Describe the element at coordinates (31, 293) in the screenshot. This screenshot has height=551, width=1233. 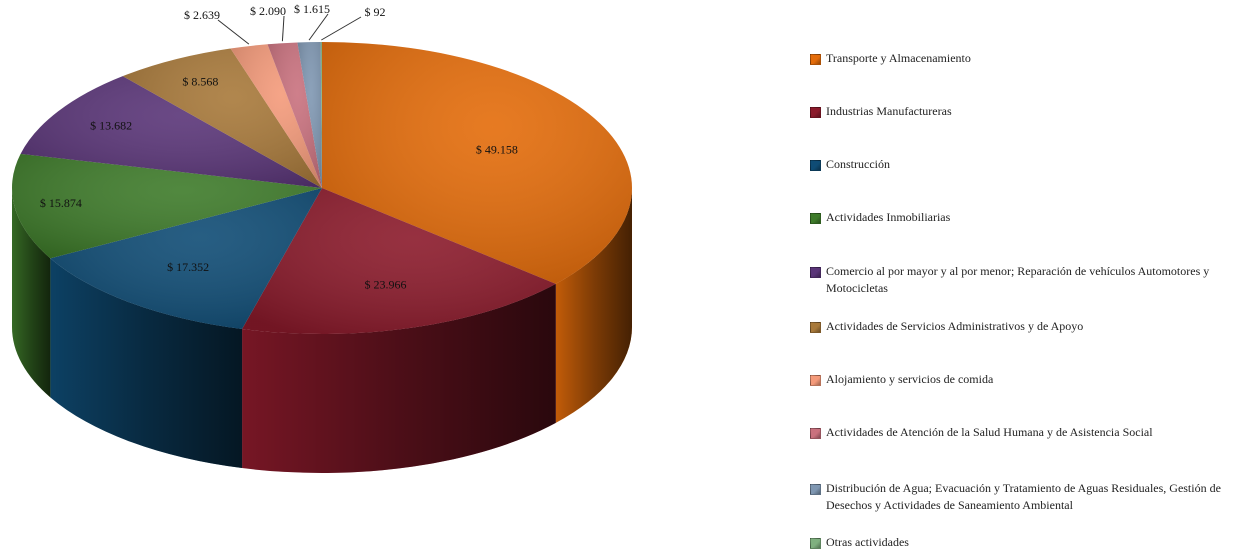
I see `pie-side-actividades-inmobiliarias` at that location.